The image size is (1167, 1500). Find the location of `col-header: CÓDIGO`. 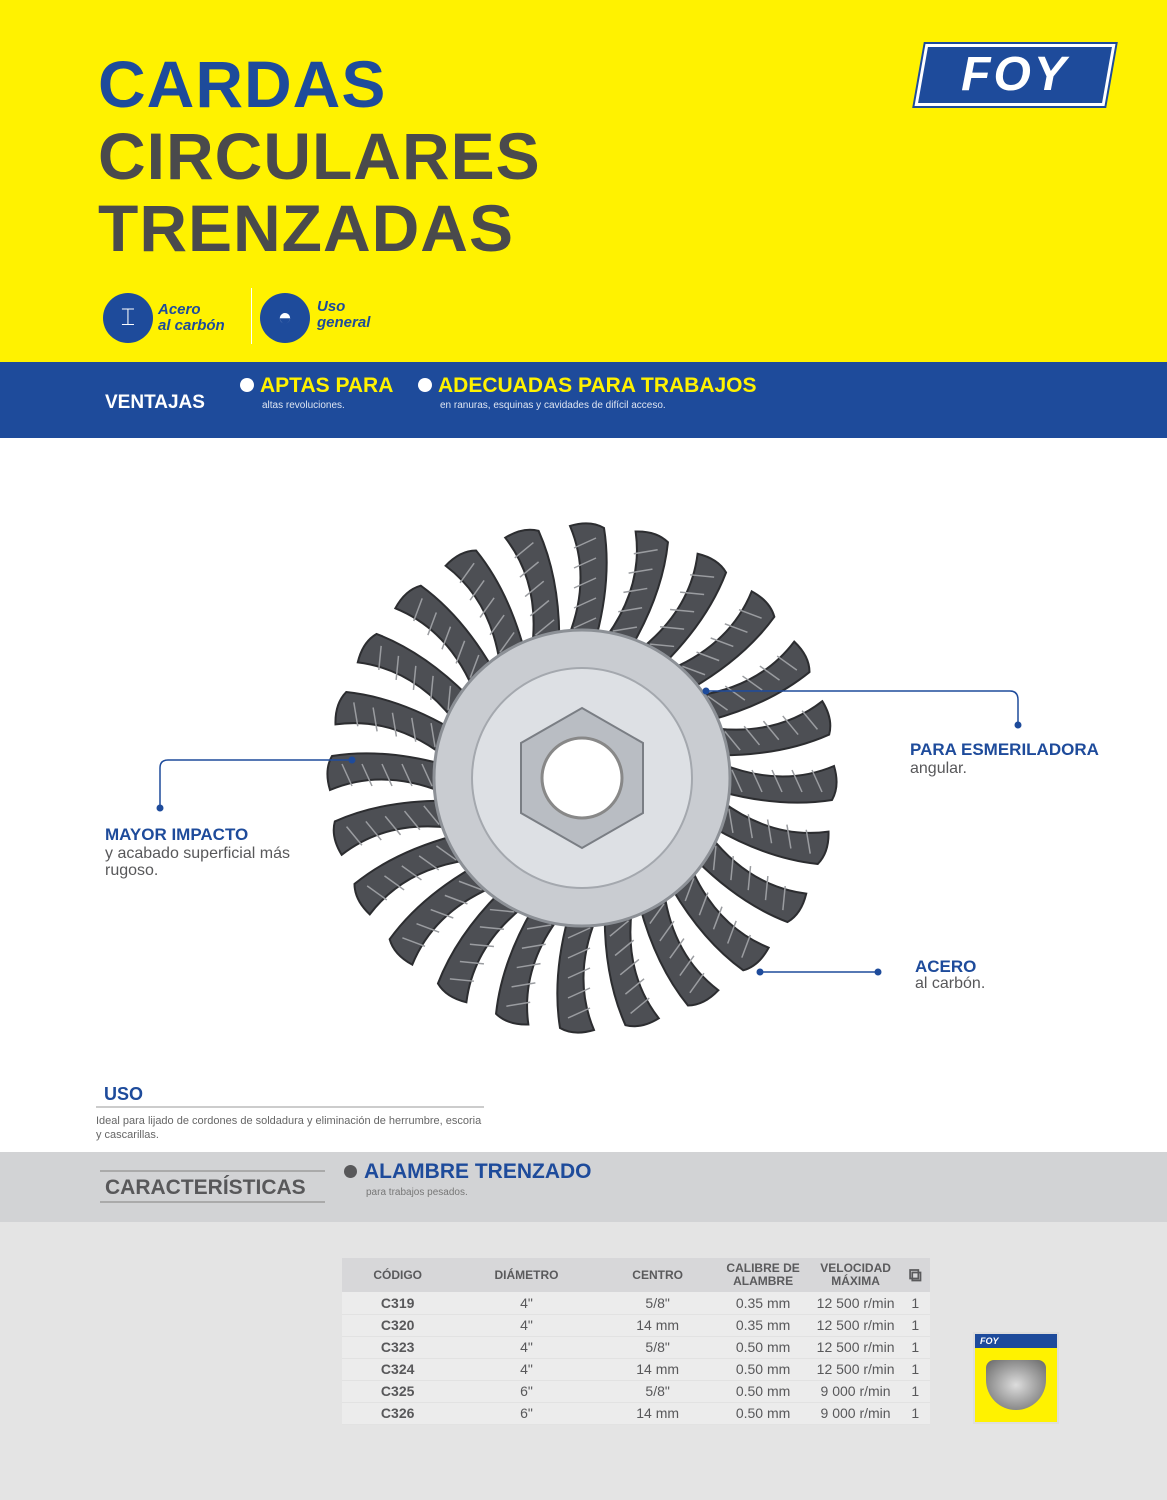

col-header: CÓDIGO is located at coordinates (398, 1275).